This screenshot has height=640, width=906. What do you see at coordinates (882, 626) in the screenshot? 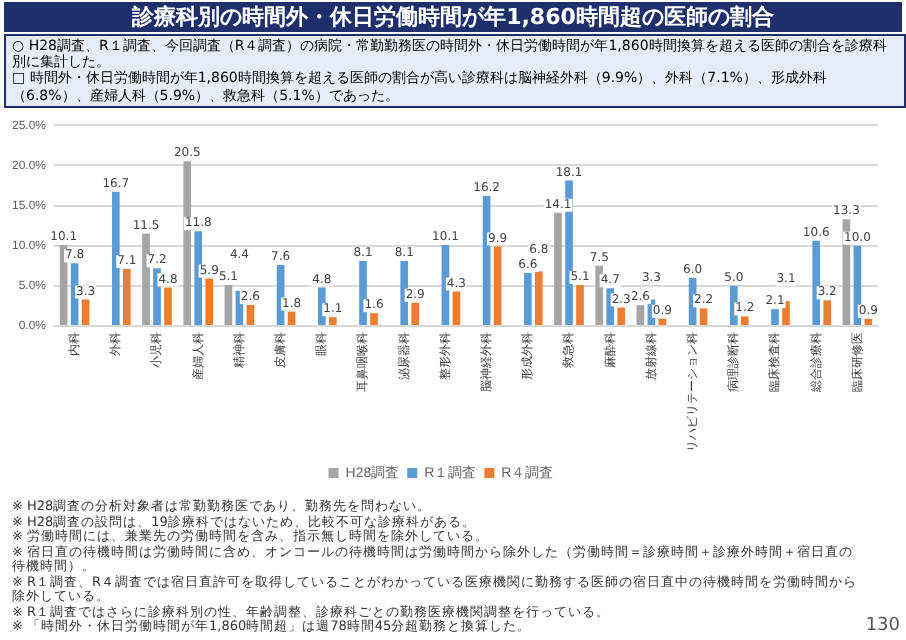
I see `text: 130` at bounding box center [882, 626].